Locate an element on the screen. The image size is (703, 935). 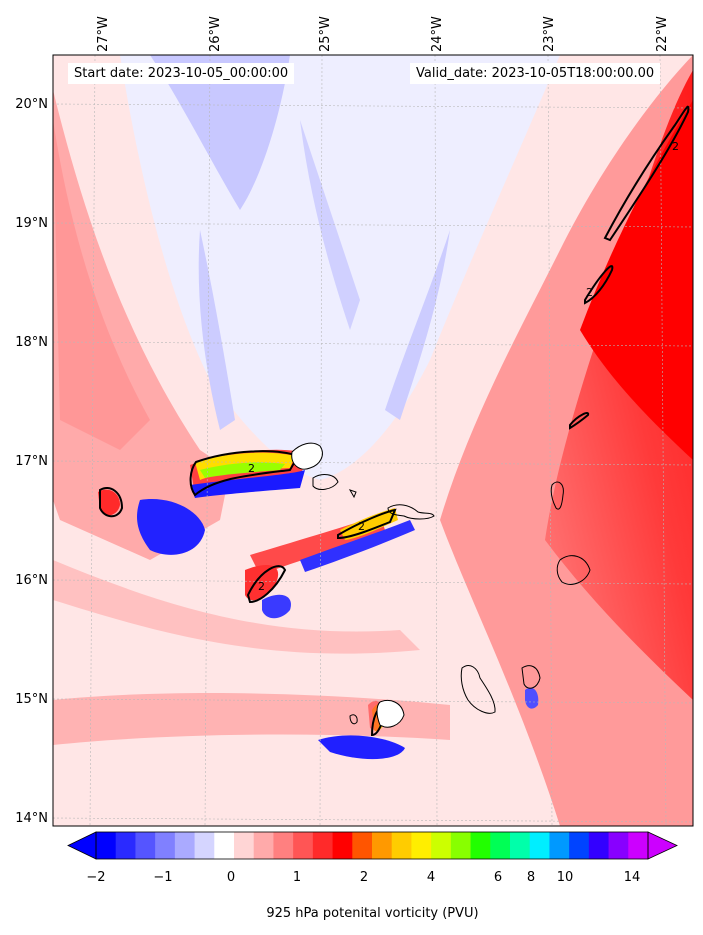
island-maio is located at coordinates (531, 677).